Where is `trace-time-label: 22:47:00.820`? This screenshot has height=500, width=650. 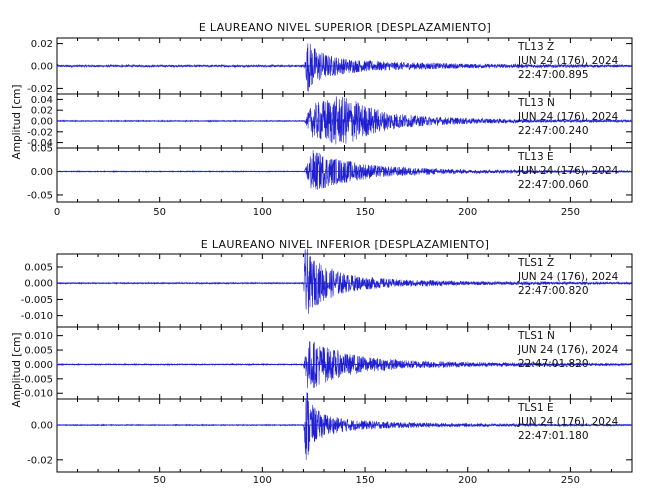 trace-time-label: 22:47:00.820 is located at coordinates (553, 291).